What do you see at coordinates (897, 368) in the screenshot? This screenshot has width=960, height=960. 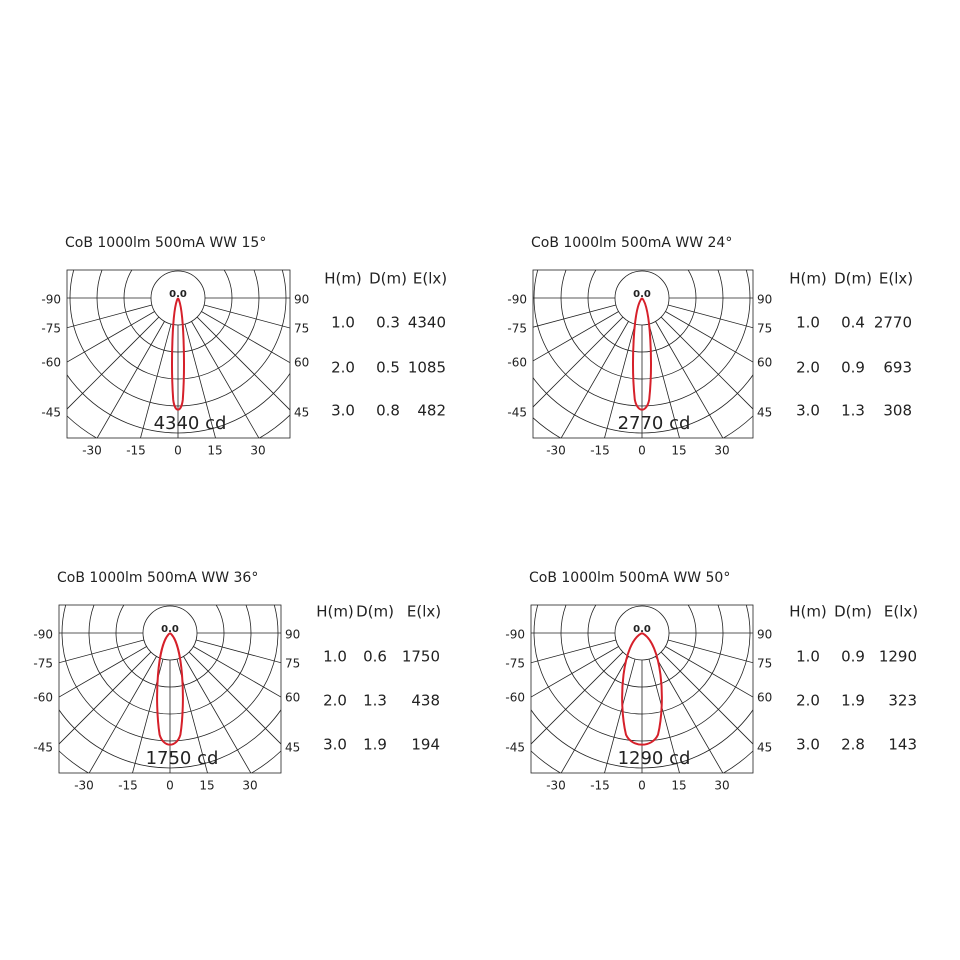 I see `table-cell: 693` at bounding box center [897, 368].